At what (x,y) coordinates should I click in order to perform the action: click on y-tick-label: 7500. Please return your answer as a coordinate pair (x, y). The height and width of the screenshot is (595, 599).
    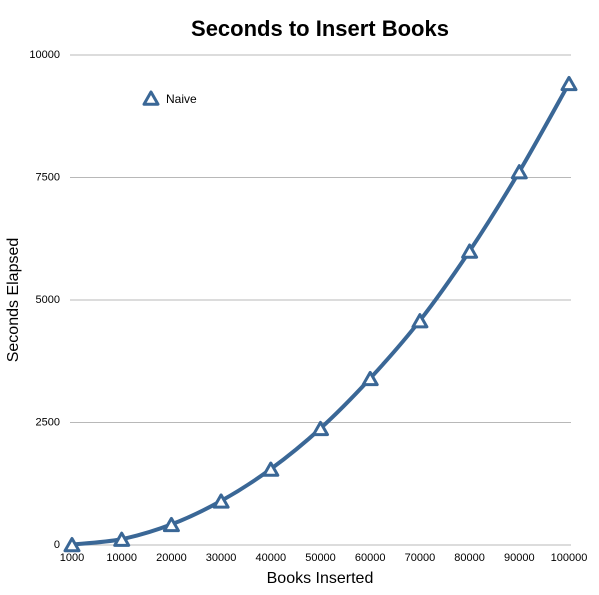
    Looking at the image, I should click on (48, 177).